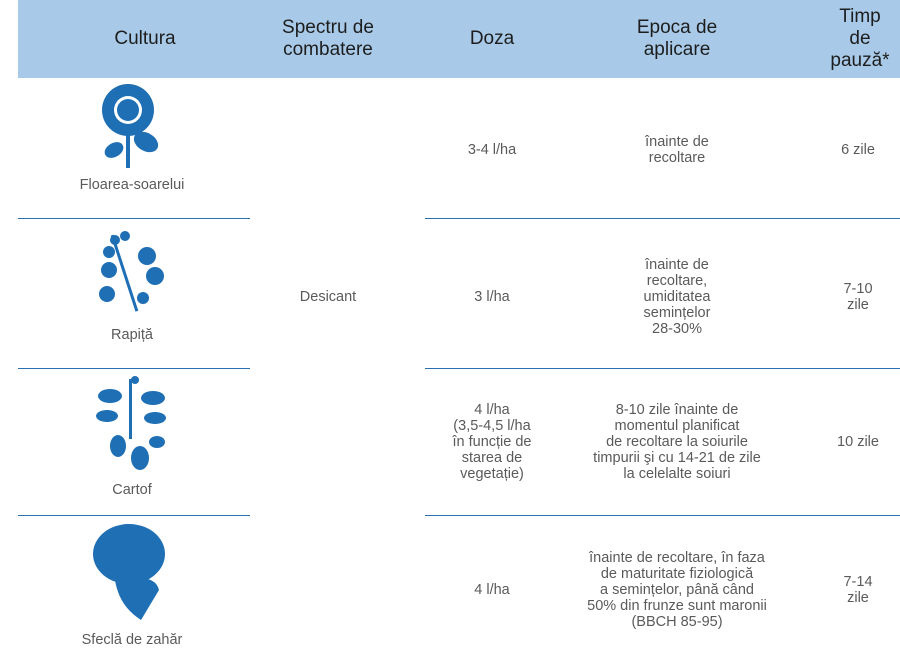 Image resolution: width=900 pixels, height=656 pixels. I want to click on header-band, so click(459, 39).